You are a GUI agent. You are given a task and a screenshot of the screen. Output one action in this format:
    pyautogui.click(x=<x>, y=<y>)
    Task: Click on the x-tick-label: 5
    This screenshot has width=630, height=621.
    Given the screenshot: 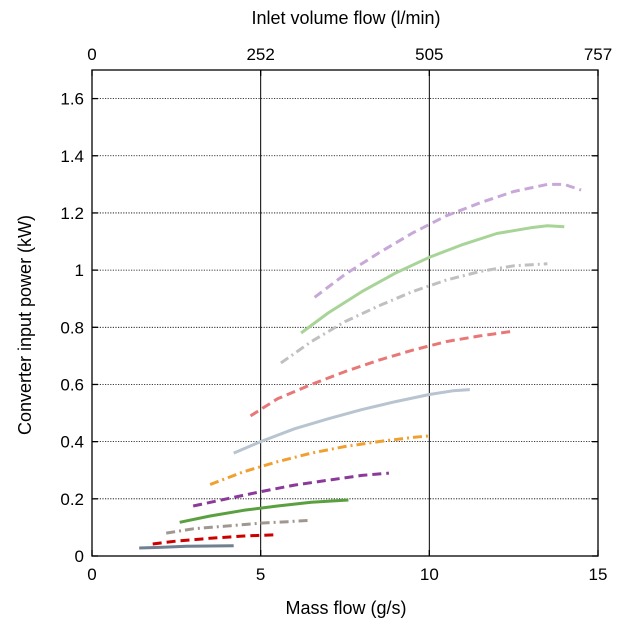 What is the action you would take?
    pyautogui.click(x=260, y=574)
    